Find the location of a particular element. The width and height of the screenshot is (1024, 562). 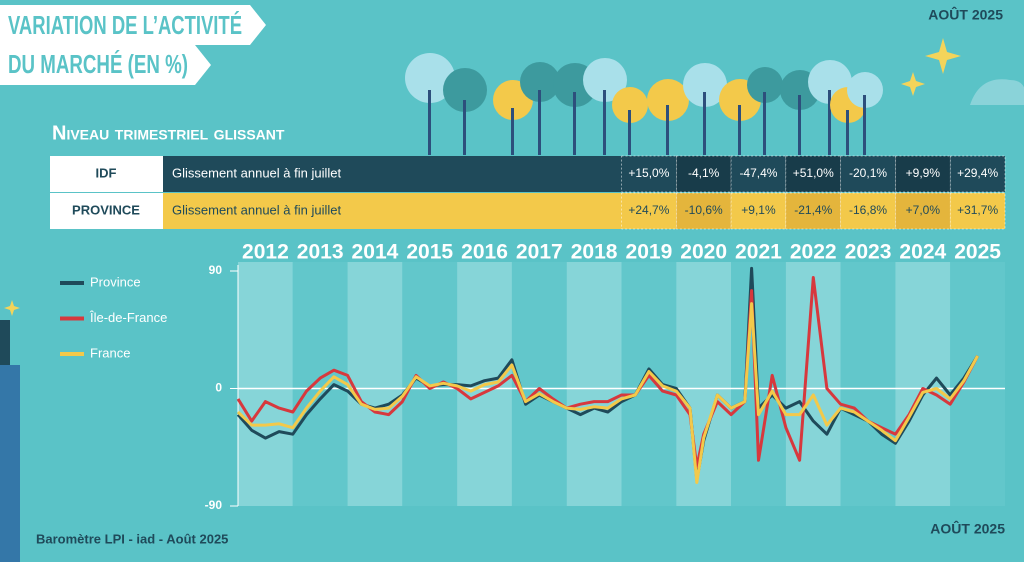

value-label: -10,6% is located at coordinates (704, 210).